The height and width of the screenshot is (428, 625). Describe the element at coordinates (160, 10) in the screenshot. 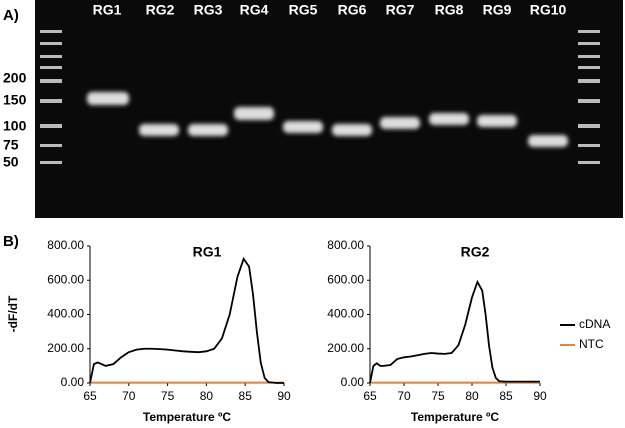

I see `lane-label: RG2` at that location.